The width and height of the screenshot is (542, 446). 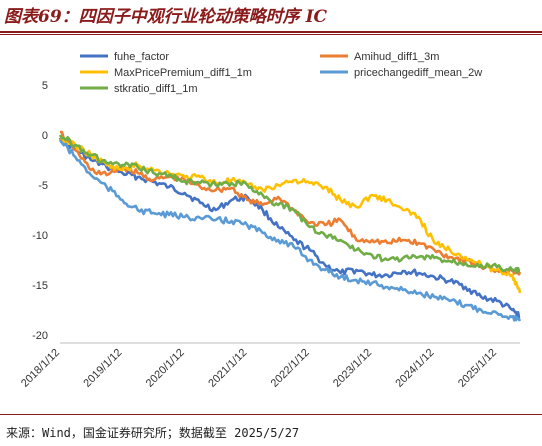 I want to click on legend-label: MaxPricePremium_diff1_1m, so click(x=183, y=73).